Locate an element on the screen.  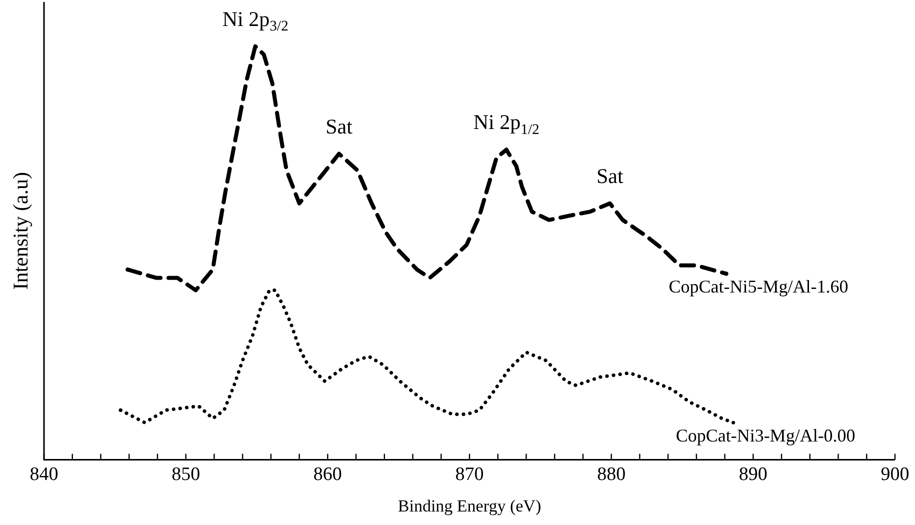
x-axis-title: Binding Energy (eV) is located at coordinates (470, 506).